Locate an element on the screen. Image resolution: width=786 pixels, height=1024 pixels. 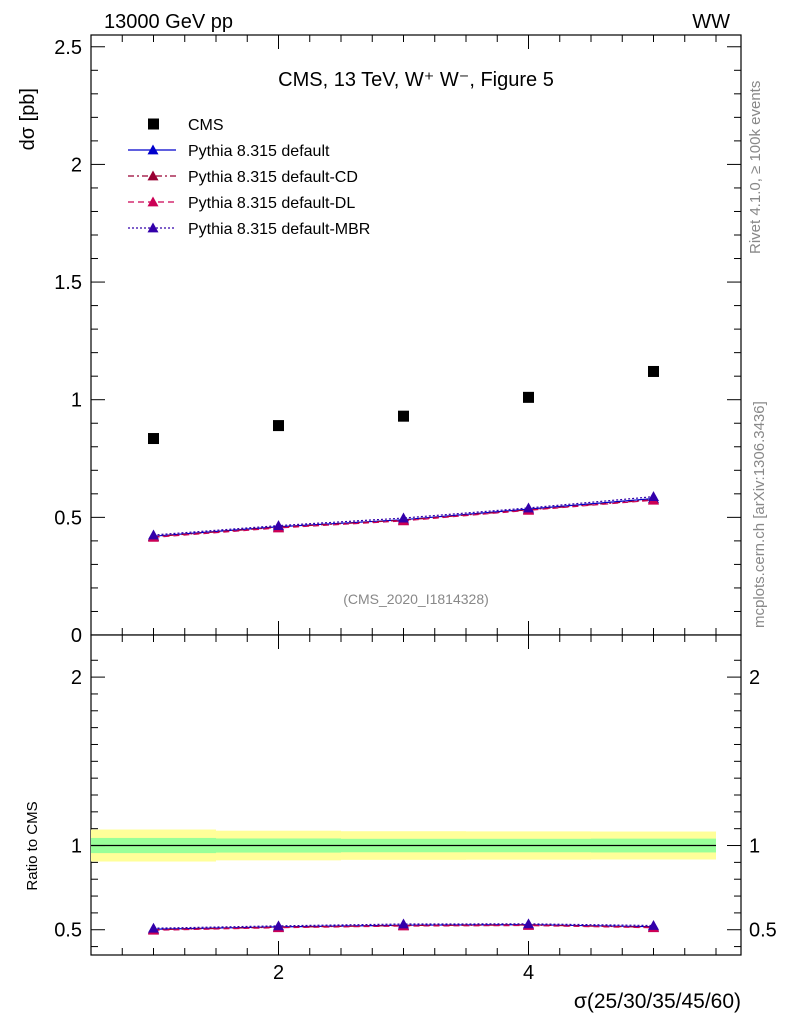
ratio-y-tick-label: 0.5 is located at coordinates (68, 931).